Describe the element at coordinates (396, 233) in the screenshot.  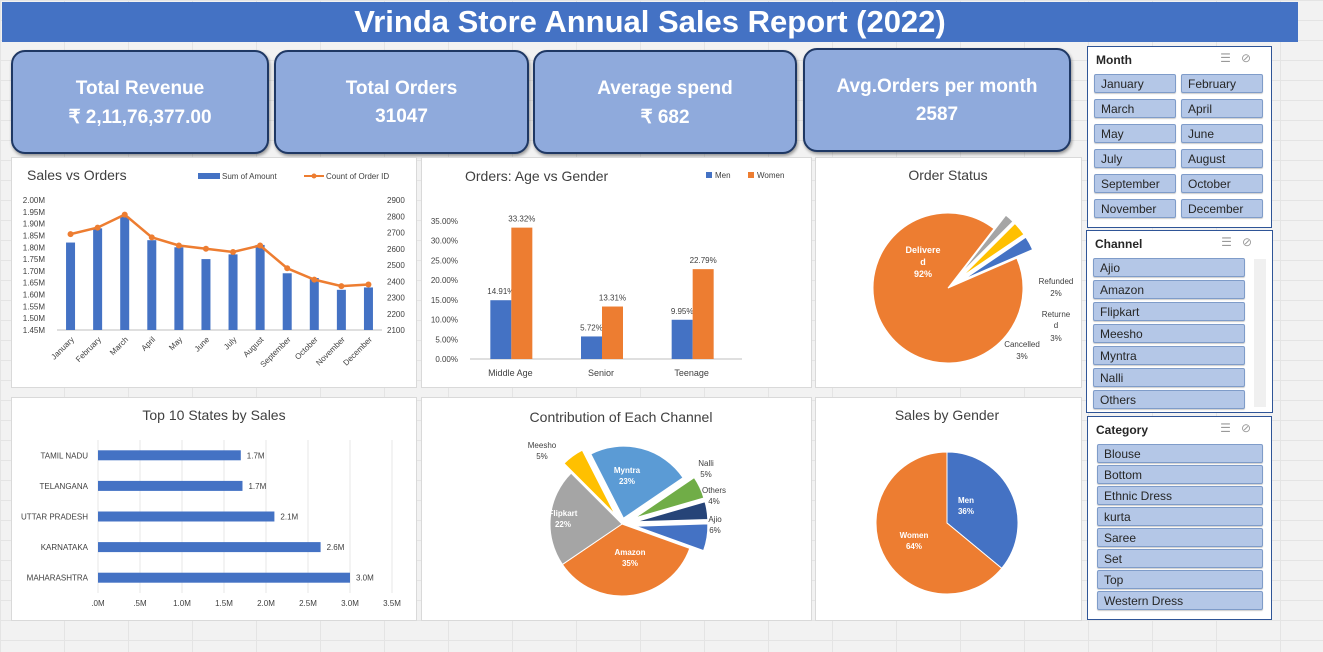
I see `y2-tick-label: 2700` at that location.